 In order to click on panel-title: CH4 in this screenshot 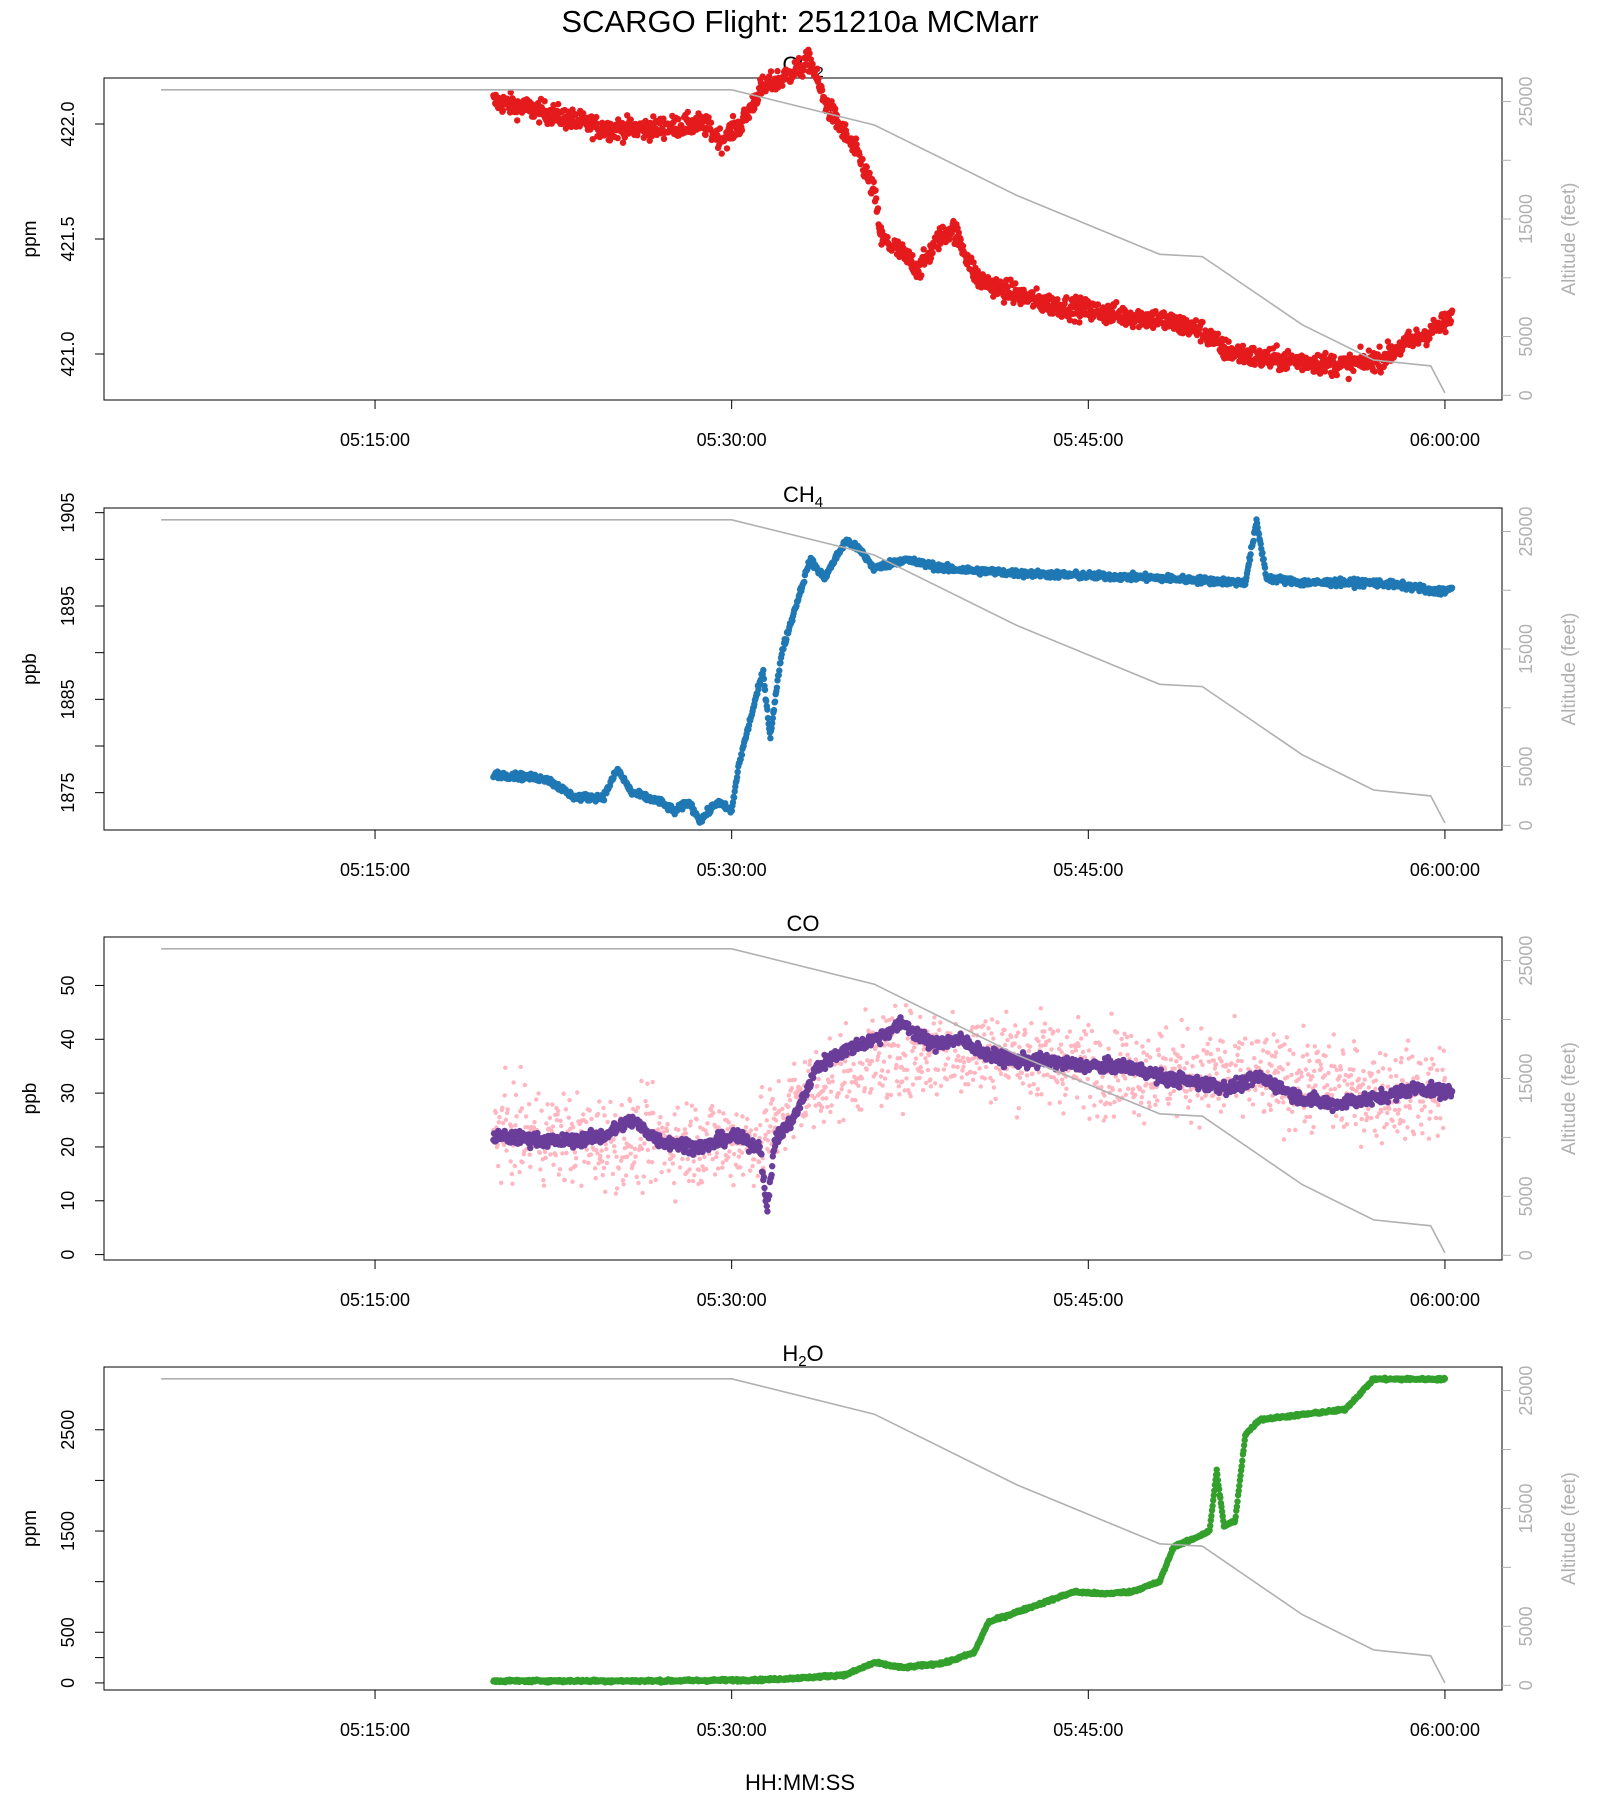, I will do `click(803, 496)`.